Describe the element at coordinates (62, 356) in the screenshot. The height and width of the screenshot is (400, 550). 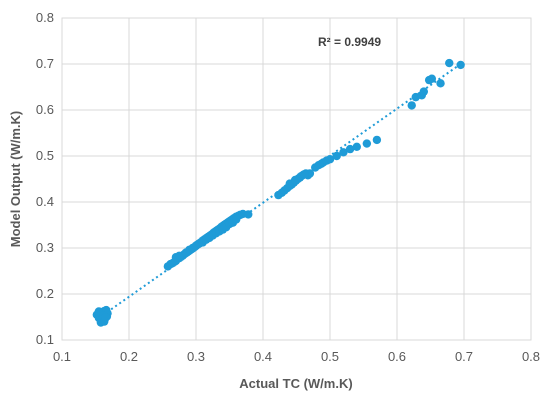
I see `x-tick-label: 0.1` at that location.